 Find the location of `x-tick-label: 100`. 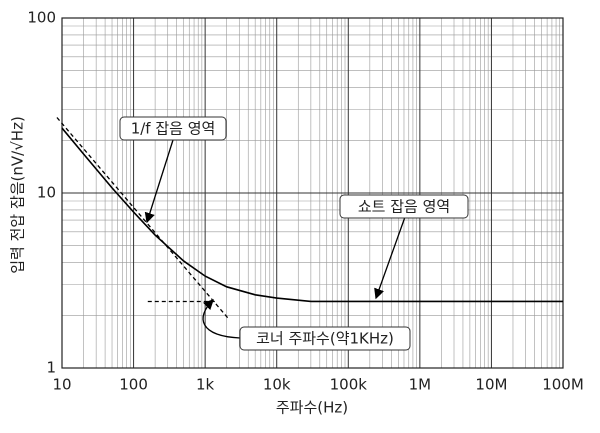

x-tick-label: 100 is located at coordinates (133, 385).